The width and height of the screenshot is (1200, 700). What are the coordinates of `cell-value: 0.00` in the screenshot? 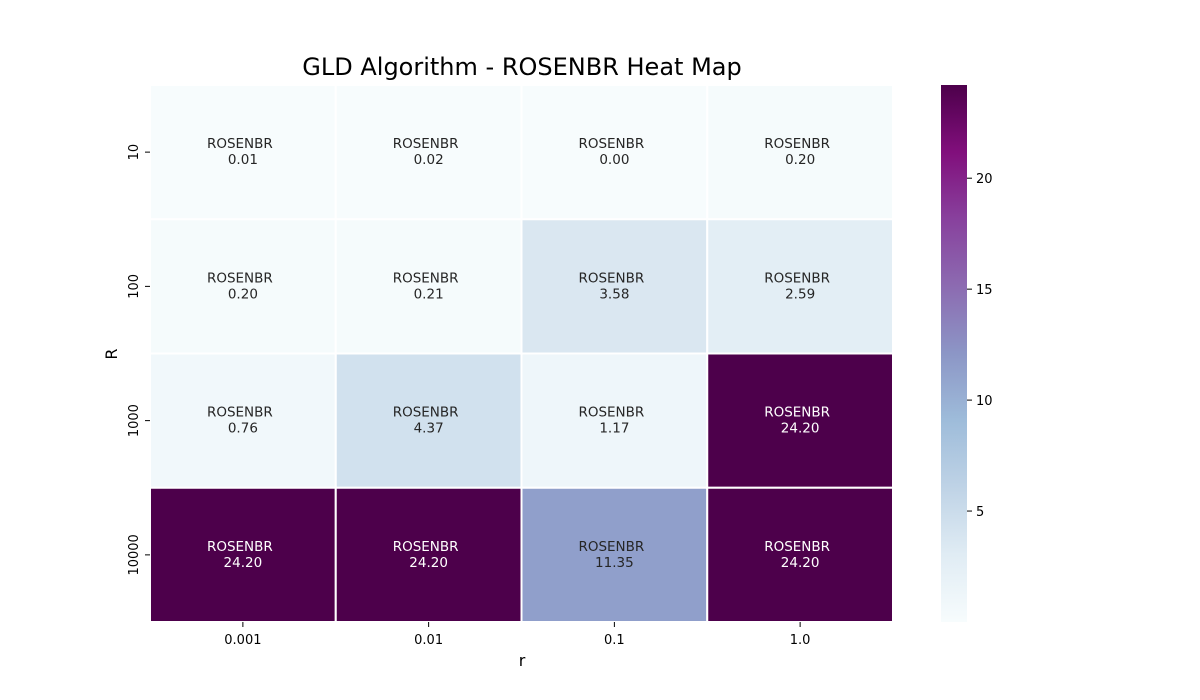 It's located at (614, 160).